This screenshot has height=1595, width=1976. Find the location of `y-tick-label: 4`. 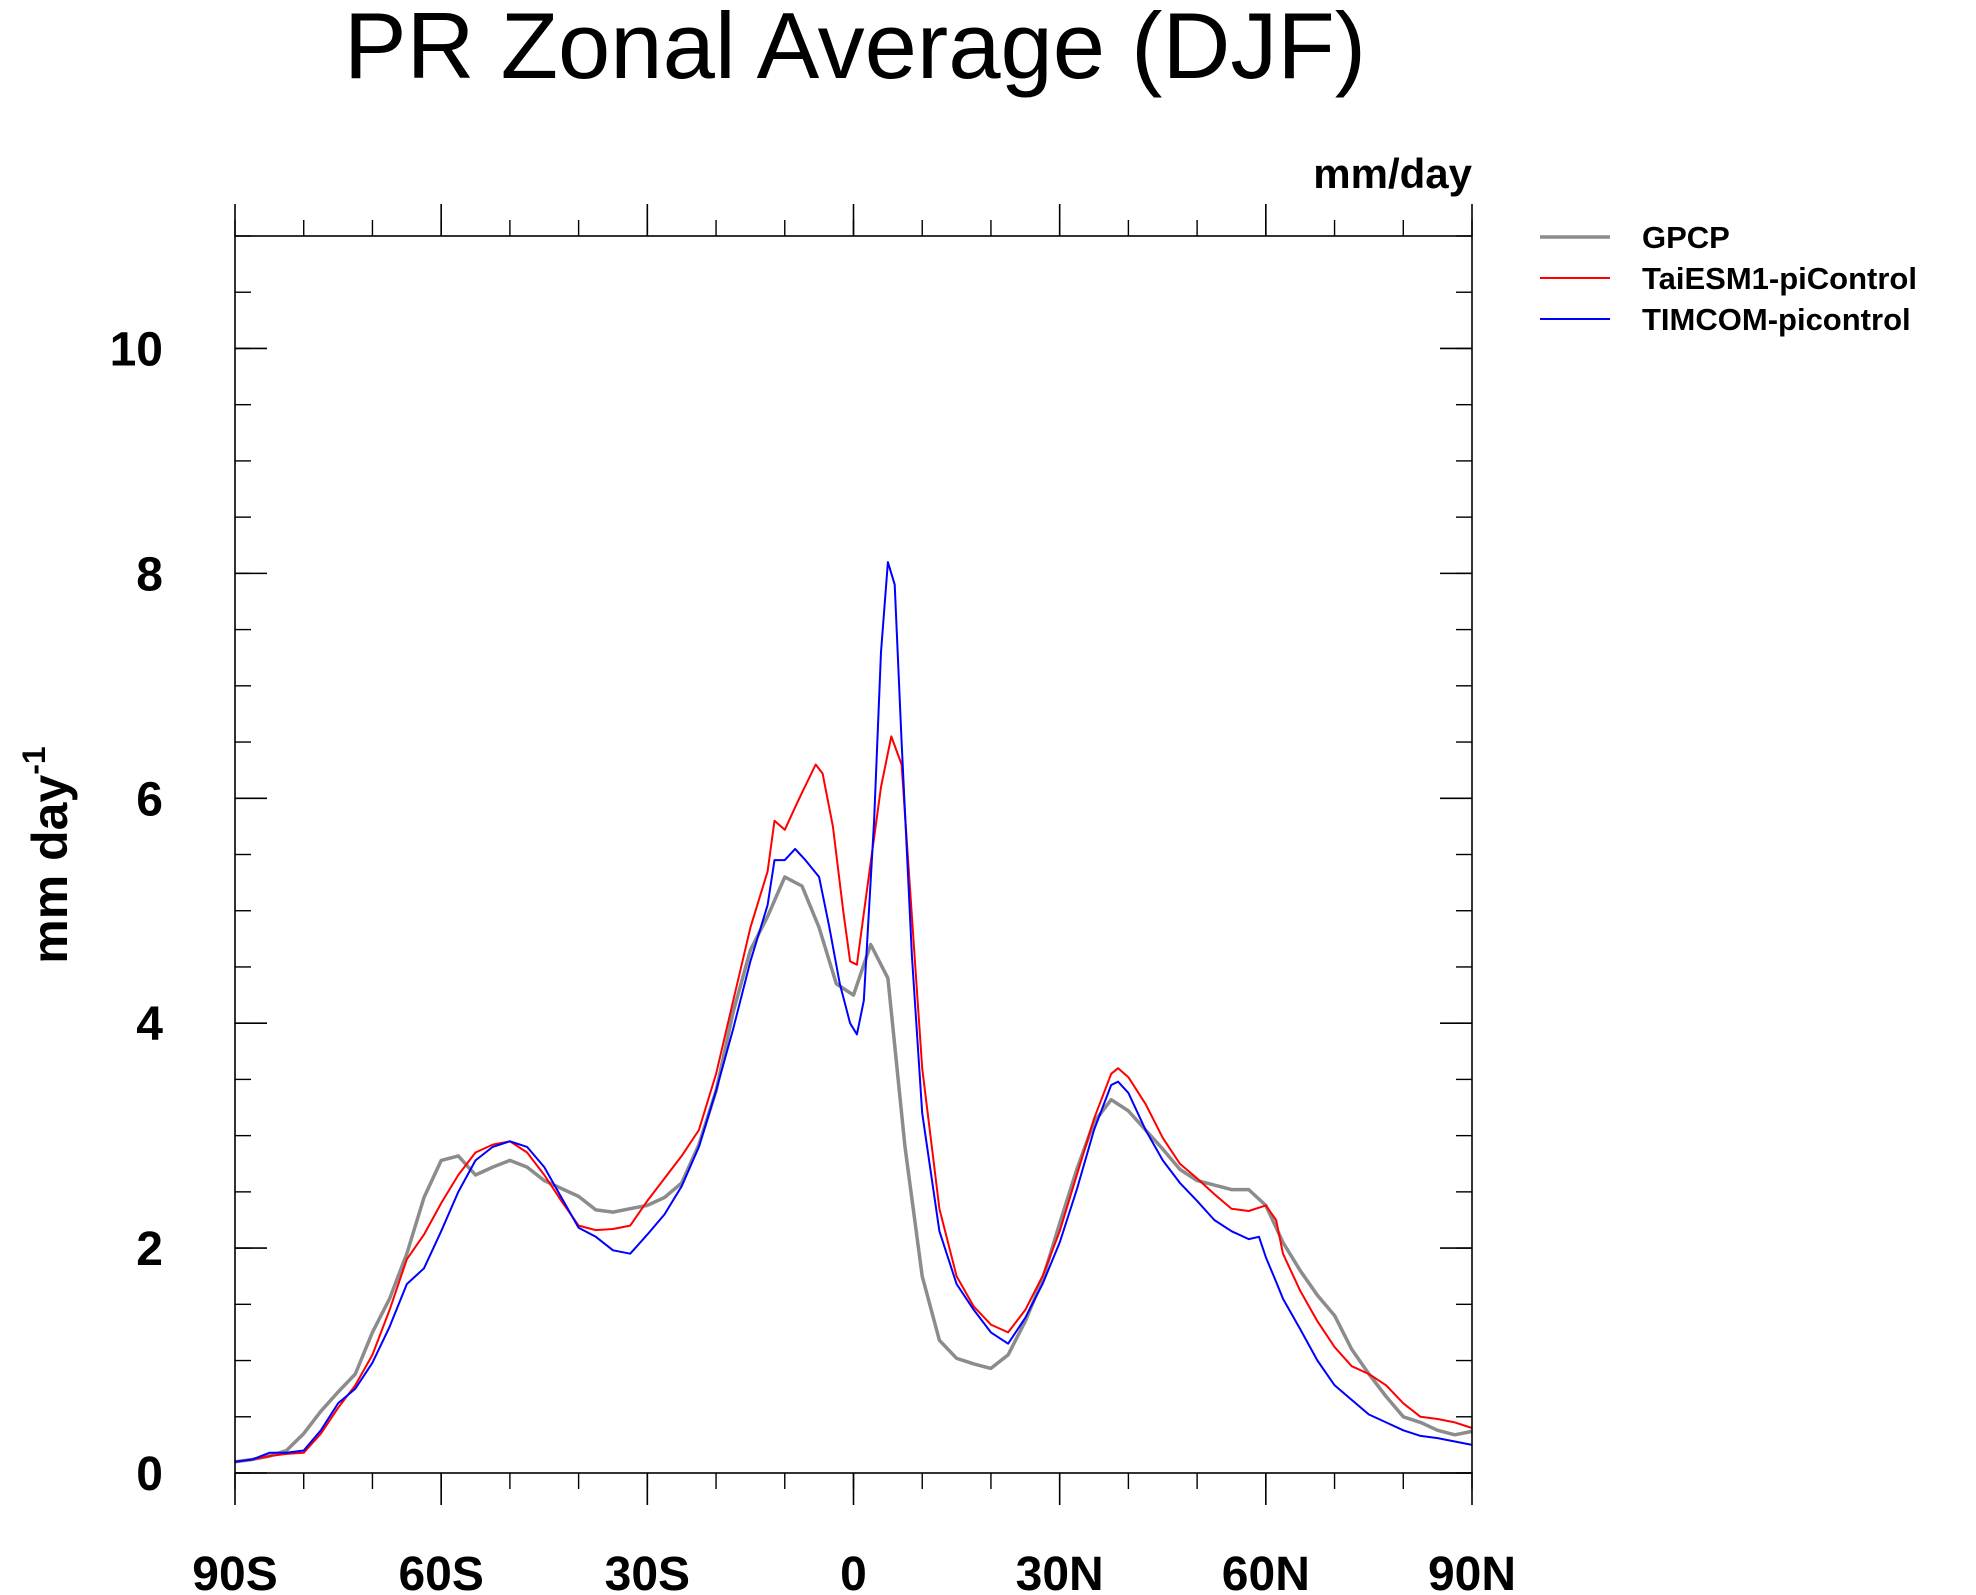

y-tick-label: 4 is located at coordinates (149, 1024).